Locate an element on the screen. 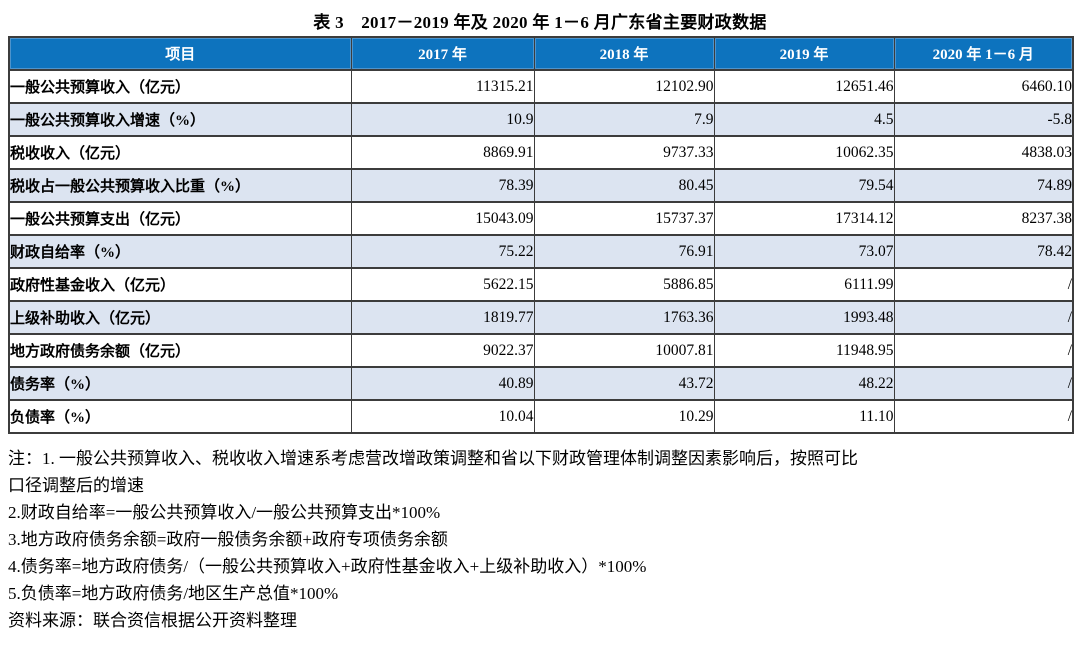  header-cell-2018: 2018 年 is located at coordinates (624, 53).